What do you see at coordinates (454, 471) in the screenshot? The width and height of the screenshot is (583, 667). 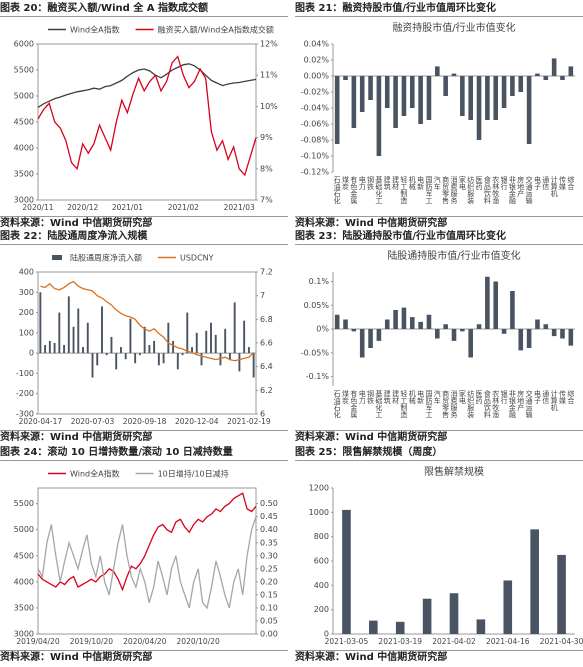 I see `chart-title: 限售解禁规模` at bounding box center [454, 471].